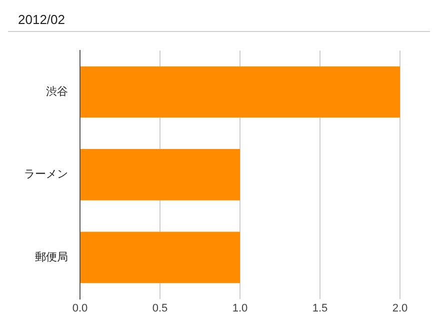 This screenshot has height=329, width=436. I want to click on x-tick-label: 1.0, so click(240, 308).